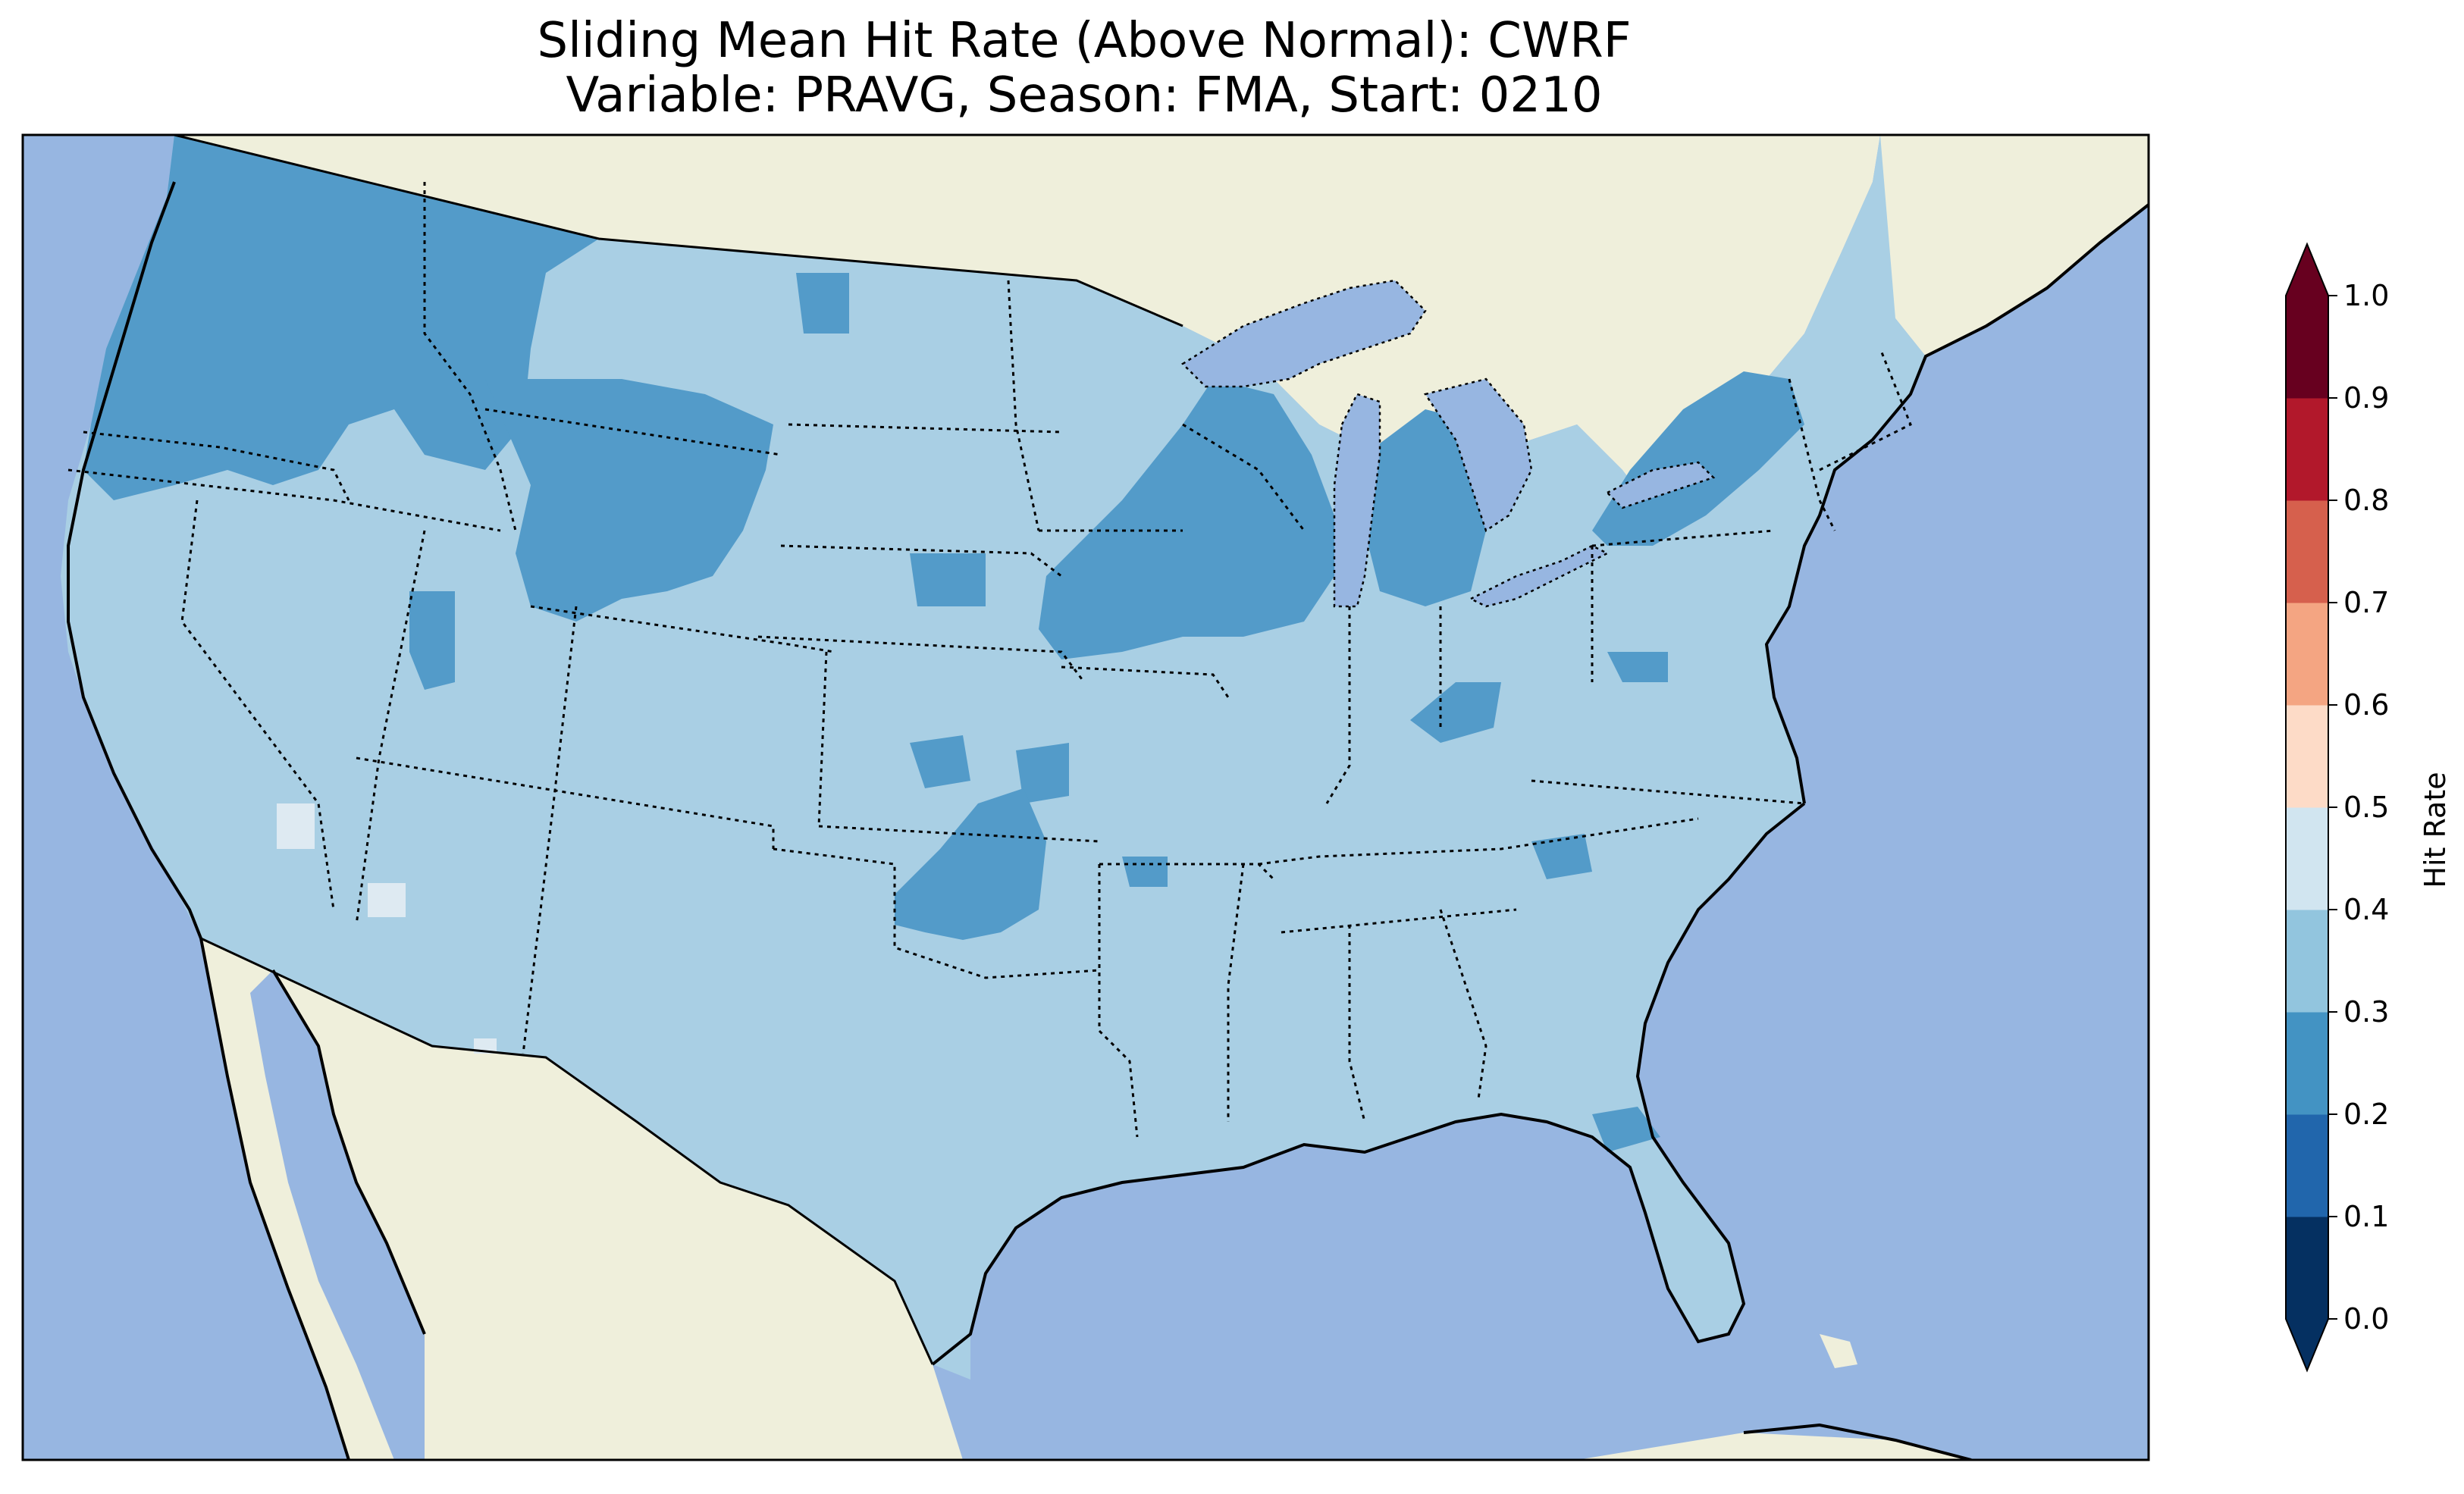 The height and width of the screenshot is (1494, 2464). Describe the element at coordinates (217, 466) in the screenshot. I see `state-line-wa-or` at that location.